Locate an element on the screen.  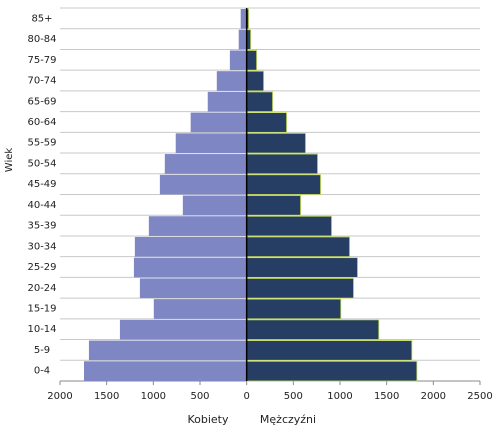
x-tick-label: 0 is located at coordinates (246, 396).